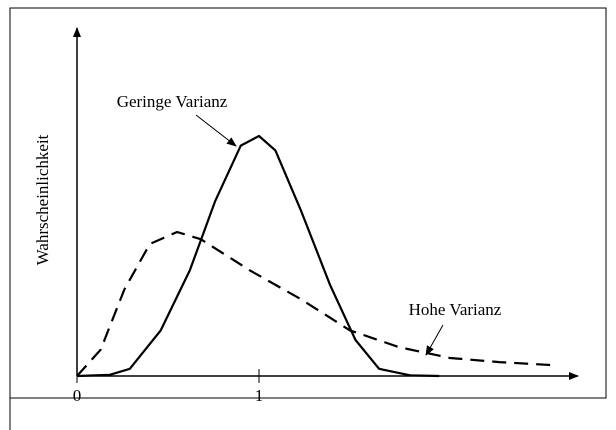  I want to click on annotation: Hohe Varianz, so click(455, 309).